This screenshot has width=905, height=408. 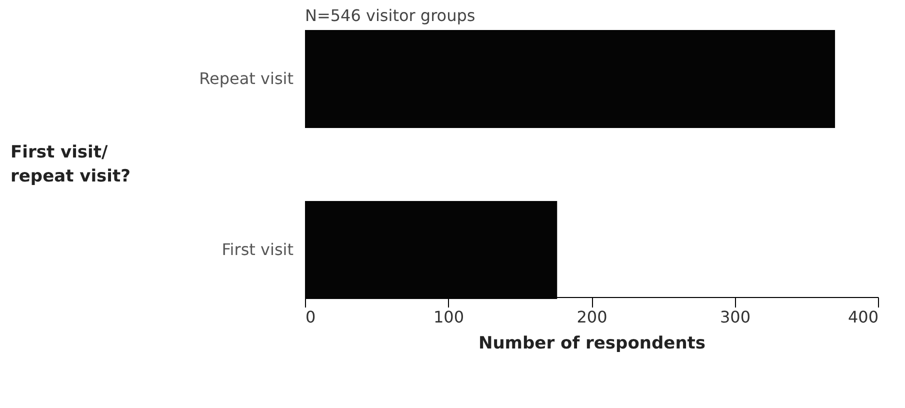 I want to click on x-tick-label: 0, so click(x=311, y=317).